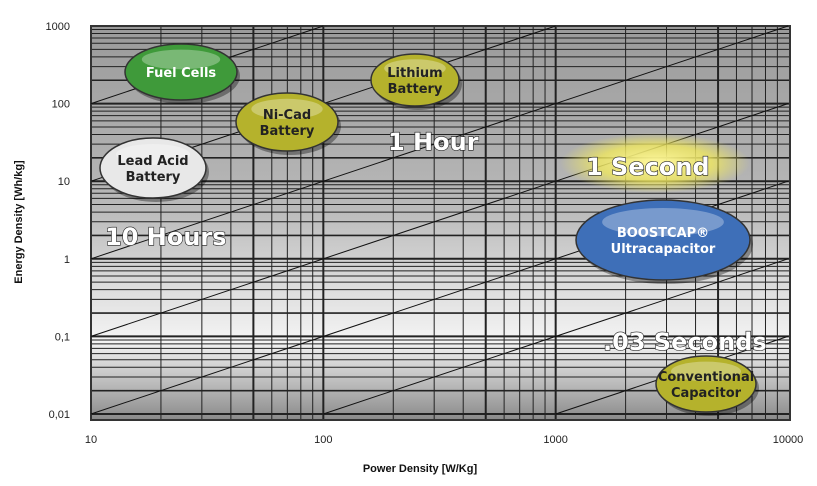  What do you see at coordinates (433, 142) in the screenshot?
I see `label-1-hour: 1 Hour` at bounding box center [433, 142].